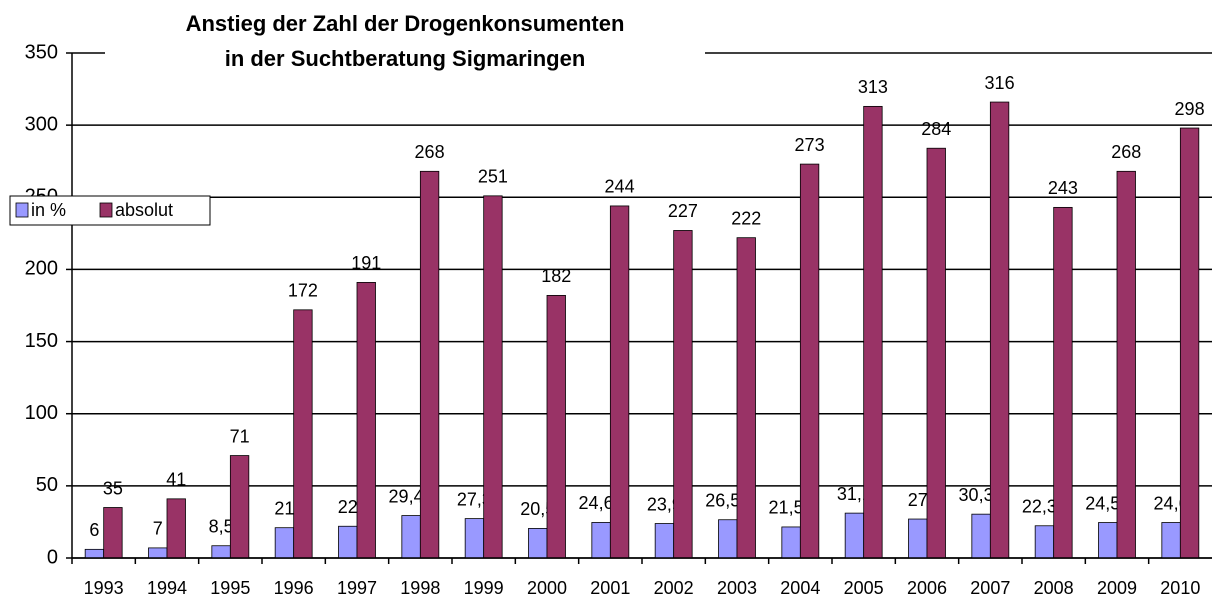 The height and width of the screenshot is (601, 1225). Describe the element at coordinates (294, 588) in the screenshot. I see `x-tick-label: 1996` at that location.